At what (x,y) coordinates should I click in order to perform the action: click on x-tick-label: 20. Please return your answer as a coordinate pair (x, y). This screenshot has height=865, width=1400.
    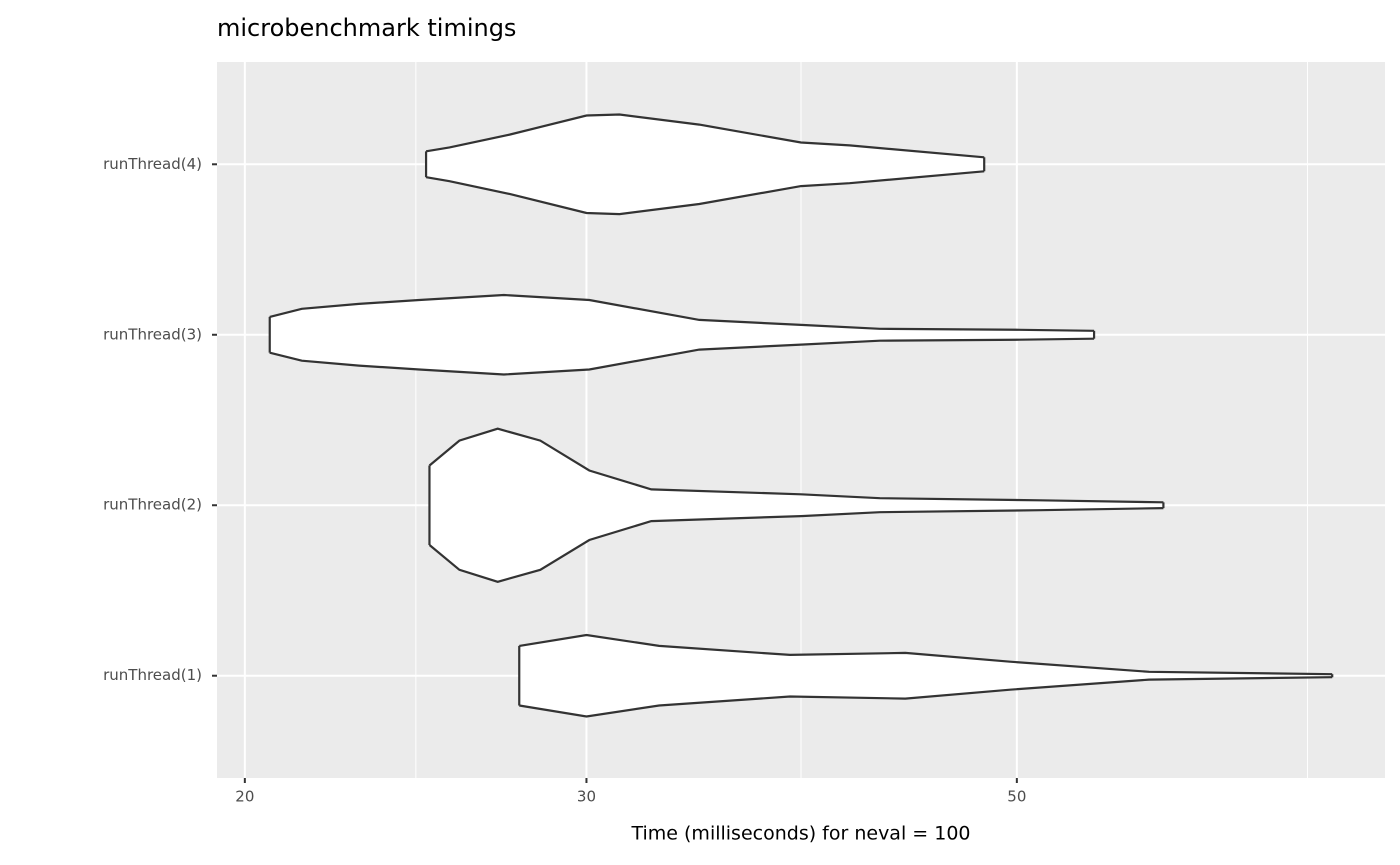
    Looking at the image, I should click on (244, 797).